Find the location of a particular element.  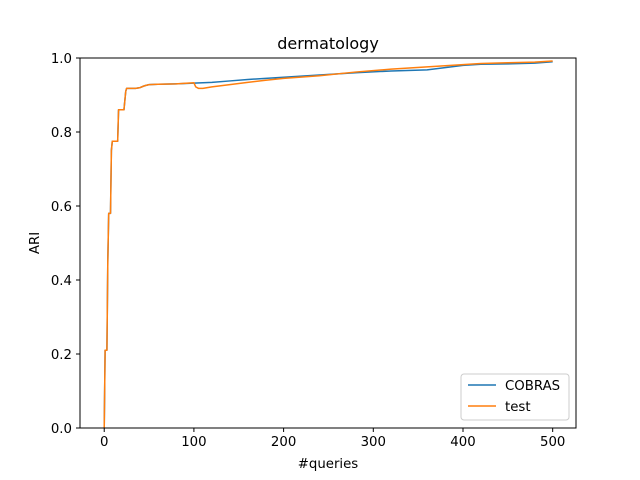

y-tick-label: 0.8 is located at coordinates (61, 133).